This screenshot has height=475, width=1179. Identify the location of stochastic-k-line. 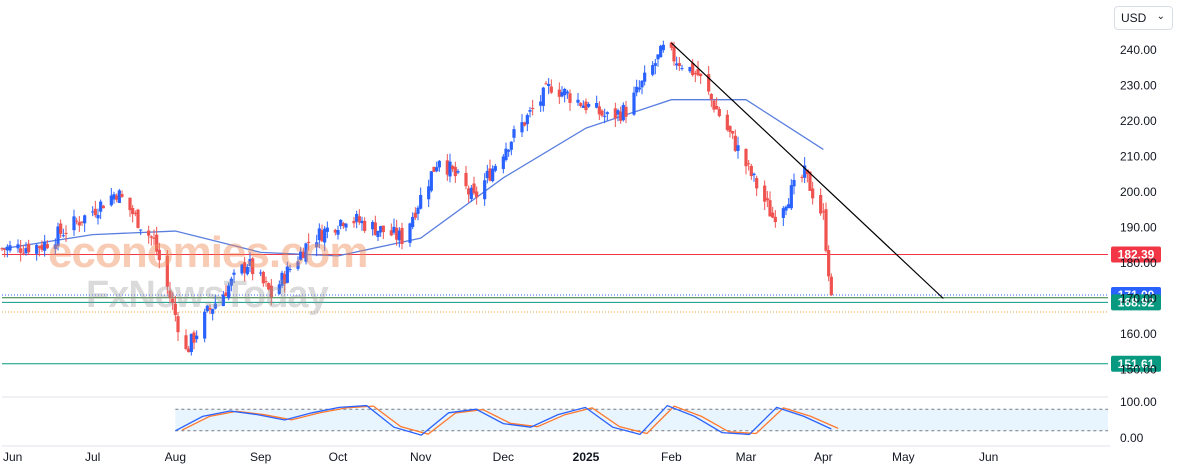
(503, 420).